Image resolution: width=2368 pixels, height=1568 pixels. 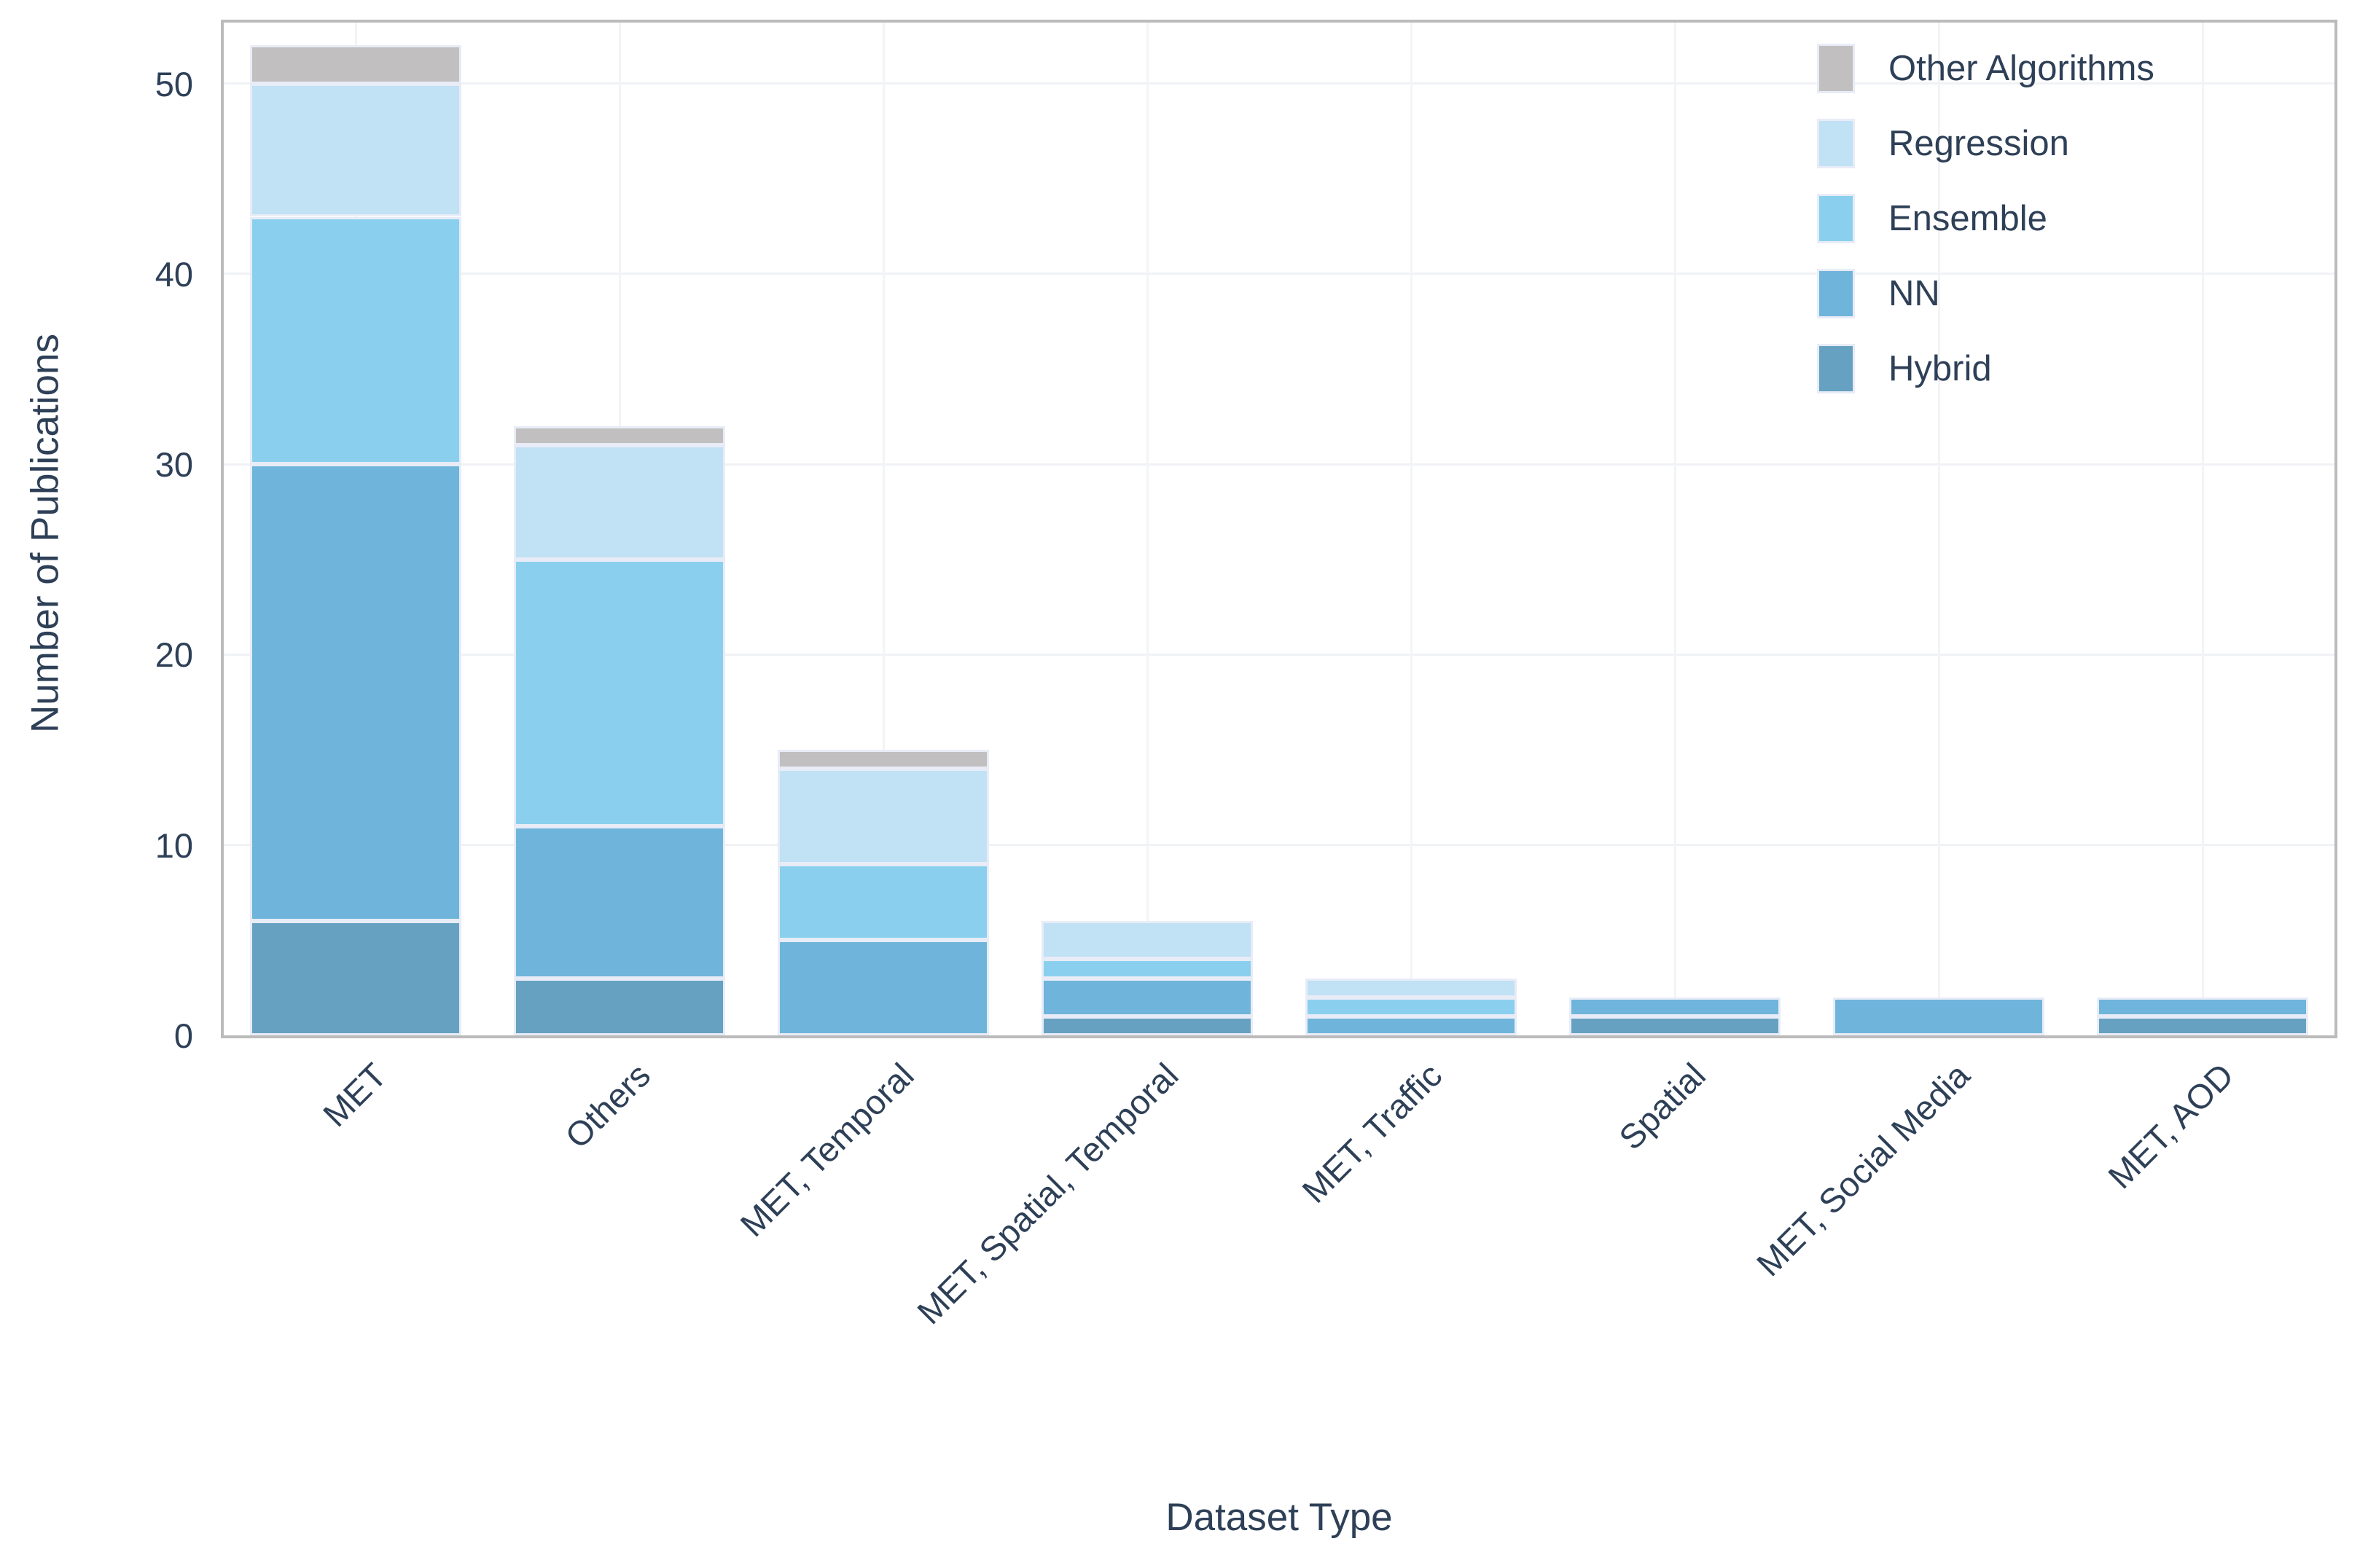 What do you see at coordinates (607, 1105) in the screenshot?
I see `x-tick-label: Others` at bounding box center [607, 1105].